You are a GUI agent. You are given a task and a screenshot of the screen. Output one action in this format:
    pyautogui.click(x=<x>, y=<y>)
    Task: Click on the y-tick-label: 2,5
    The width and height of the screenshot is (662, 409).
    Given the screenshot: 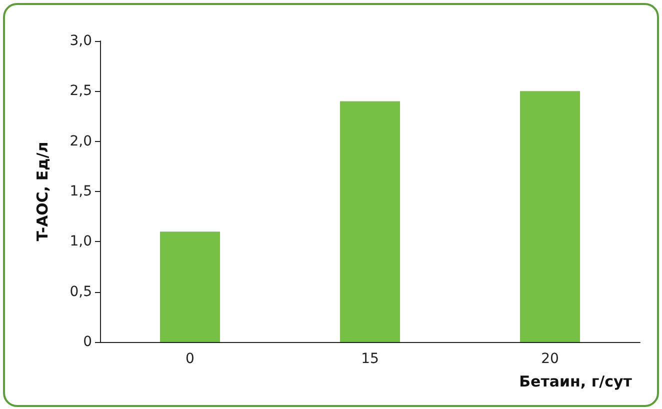 What is the action you would take?
    pyautogui.click(x=81, y=91)
    